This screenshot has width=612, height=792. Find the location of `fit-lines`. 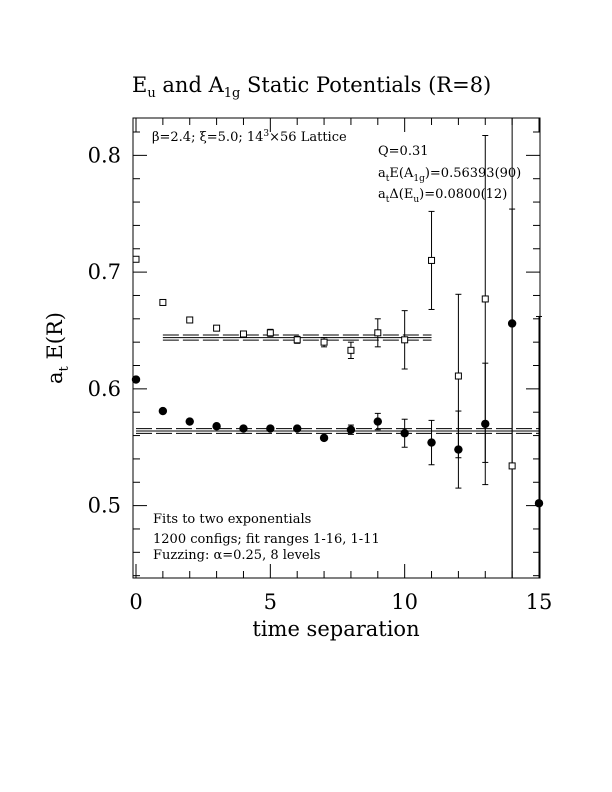

fit-lines is located at coordinates (337, 384).